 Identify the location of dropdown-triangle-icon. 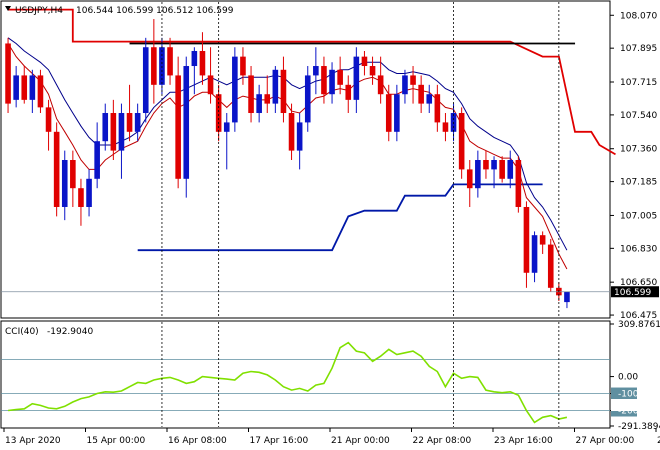
(8, 8).